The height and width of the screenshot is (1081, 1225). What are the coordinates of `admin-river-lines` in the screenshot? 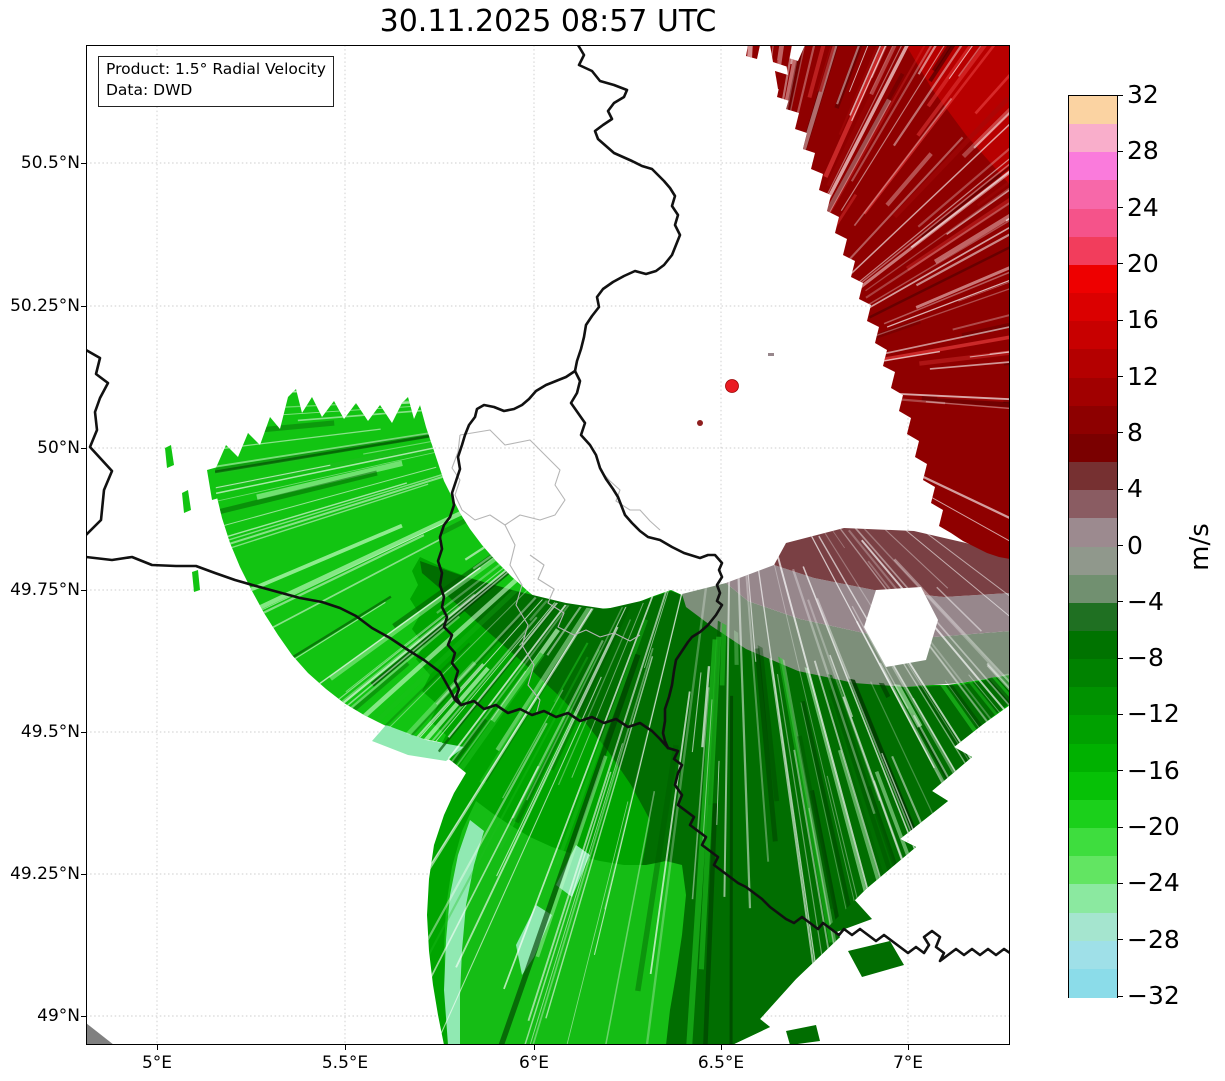 It's located at (556, 572).